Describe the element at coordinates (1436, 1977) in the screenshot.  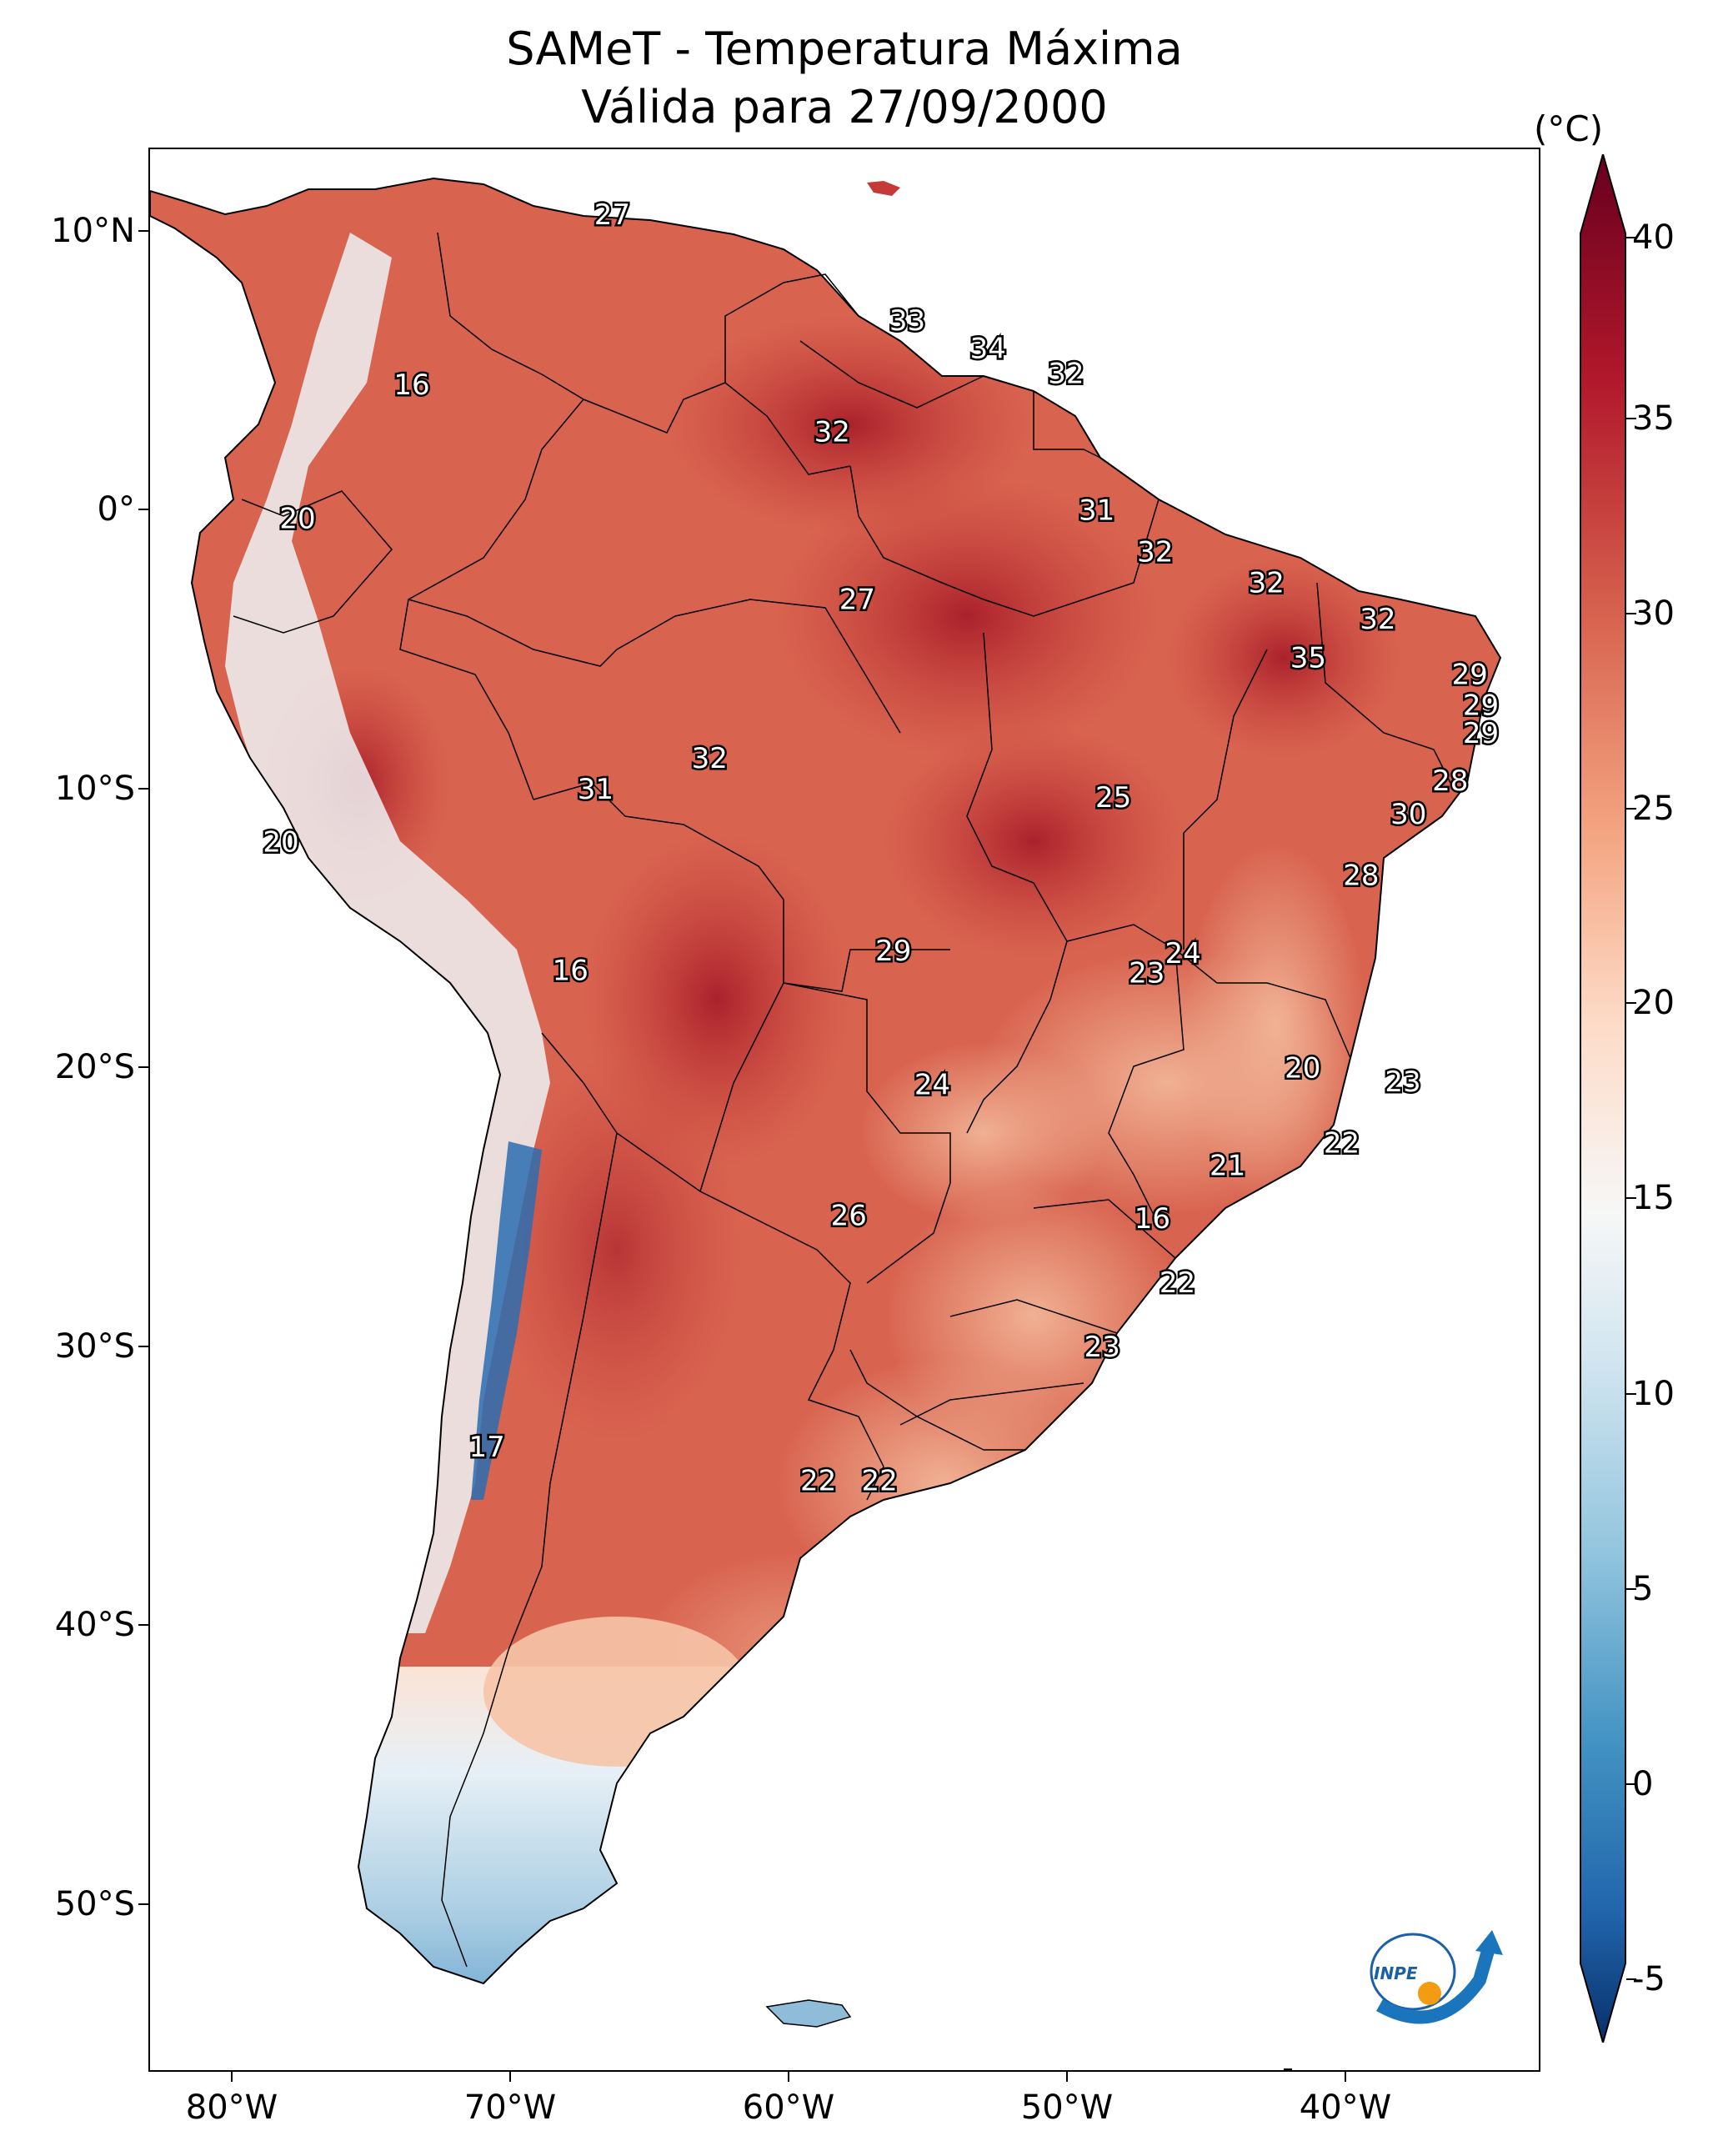
I see `inpe-logo` at that location.